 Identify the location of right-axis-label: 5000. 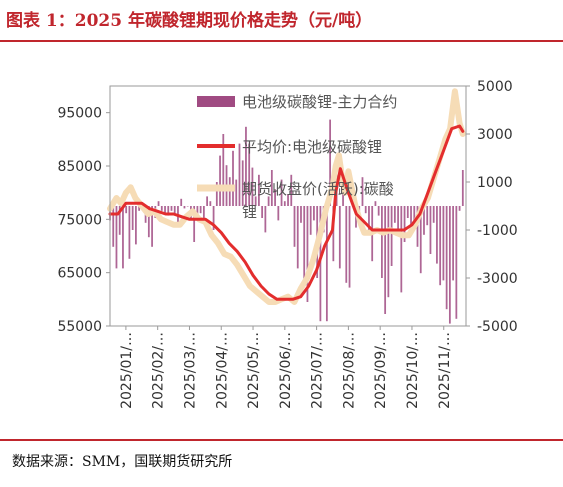
(495, 87).